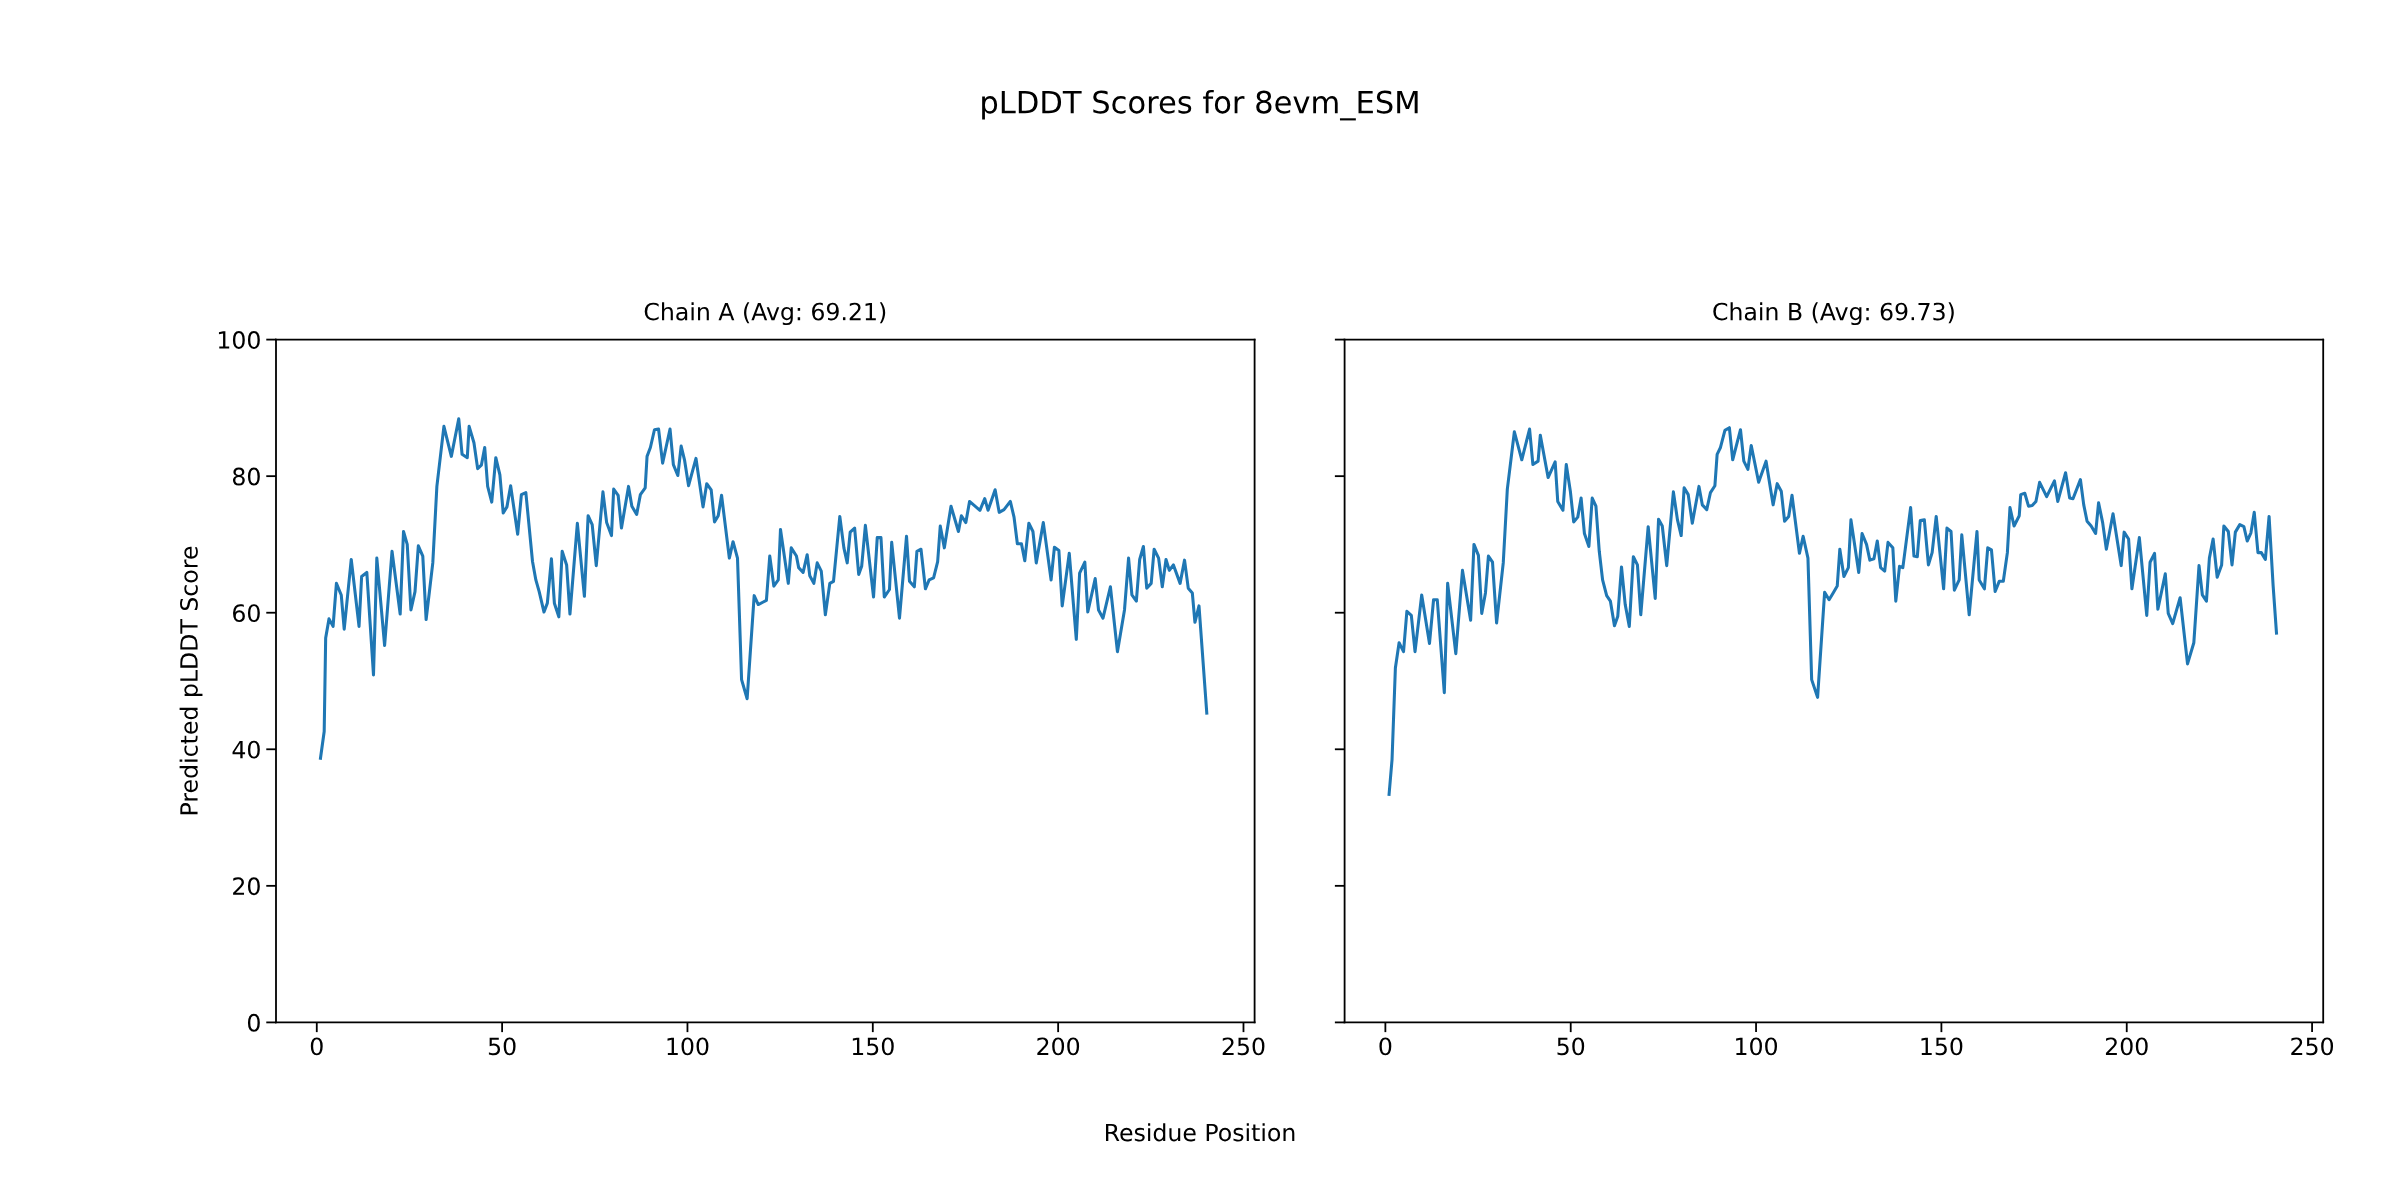 The width and height of the screenshot is (2400, 1200). What do you see at coordinates (763, 588) in the screenshot?
I see `line-series` at bounding box center [763, 588].